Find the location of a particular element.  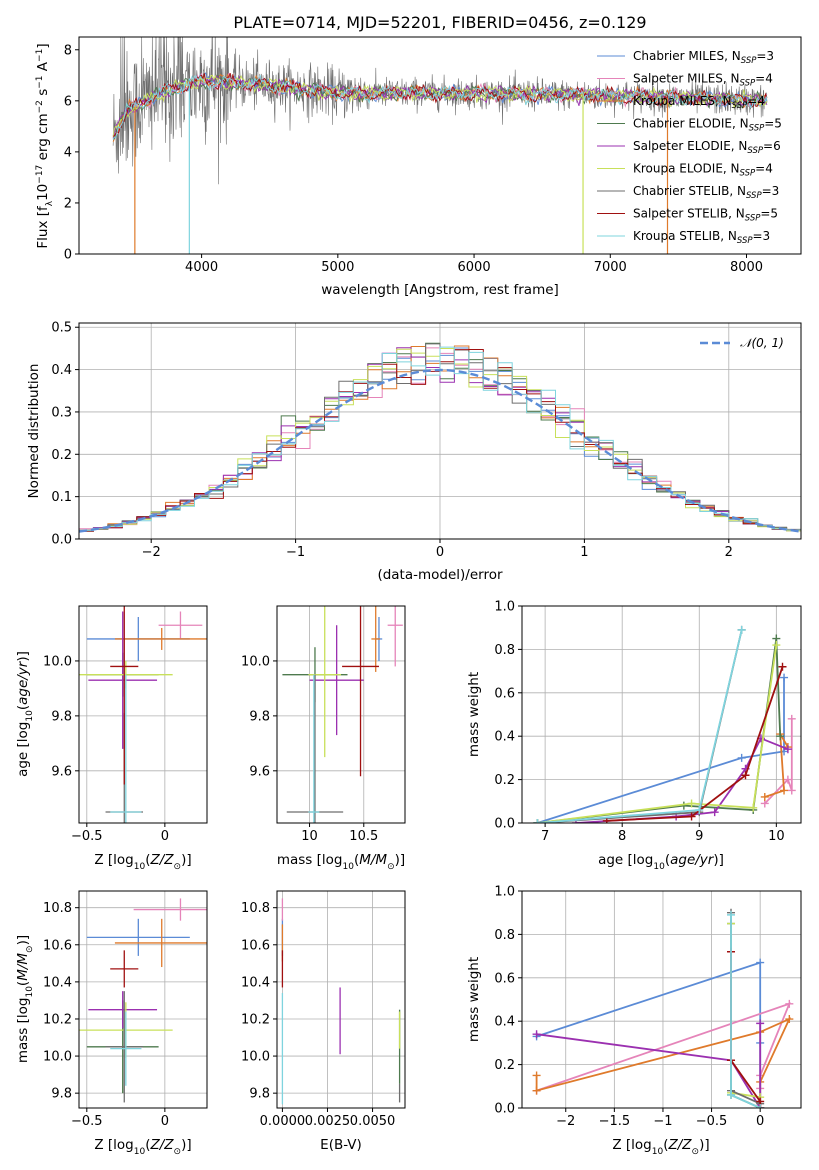

x-tick-label: 6000 is located at coordinates (474, 267).